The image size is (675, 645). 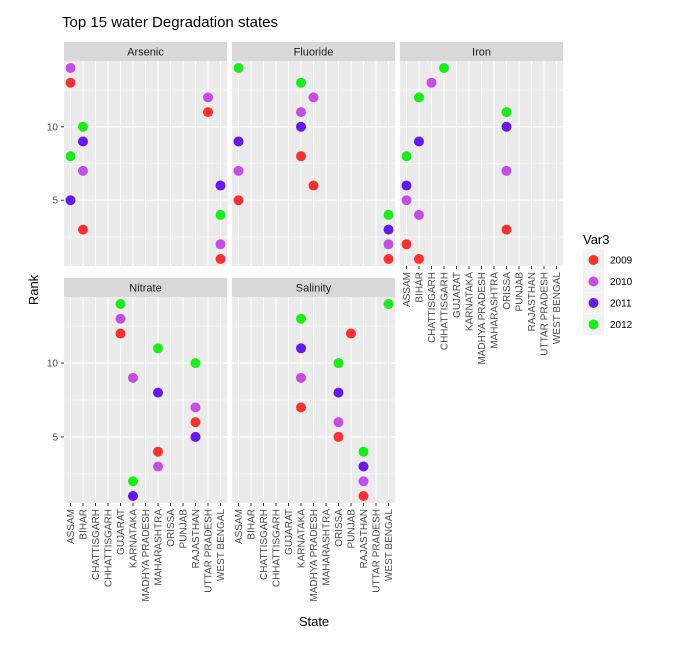 What do you see at coordinates (195, 436) in the screenshot?
I see `point-nitrate-rajasthan-2011` at bounding box center [195, 436].